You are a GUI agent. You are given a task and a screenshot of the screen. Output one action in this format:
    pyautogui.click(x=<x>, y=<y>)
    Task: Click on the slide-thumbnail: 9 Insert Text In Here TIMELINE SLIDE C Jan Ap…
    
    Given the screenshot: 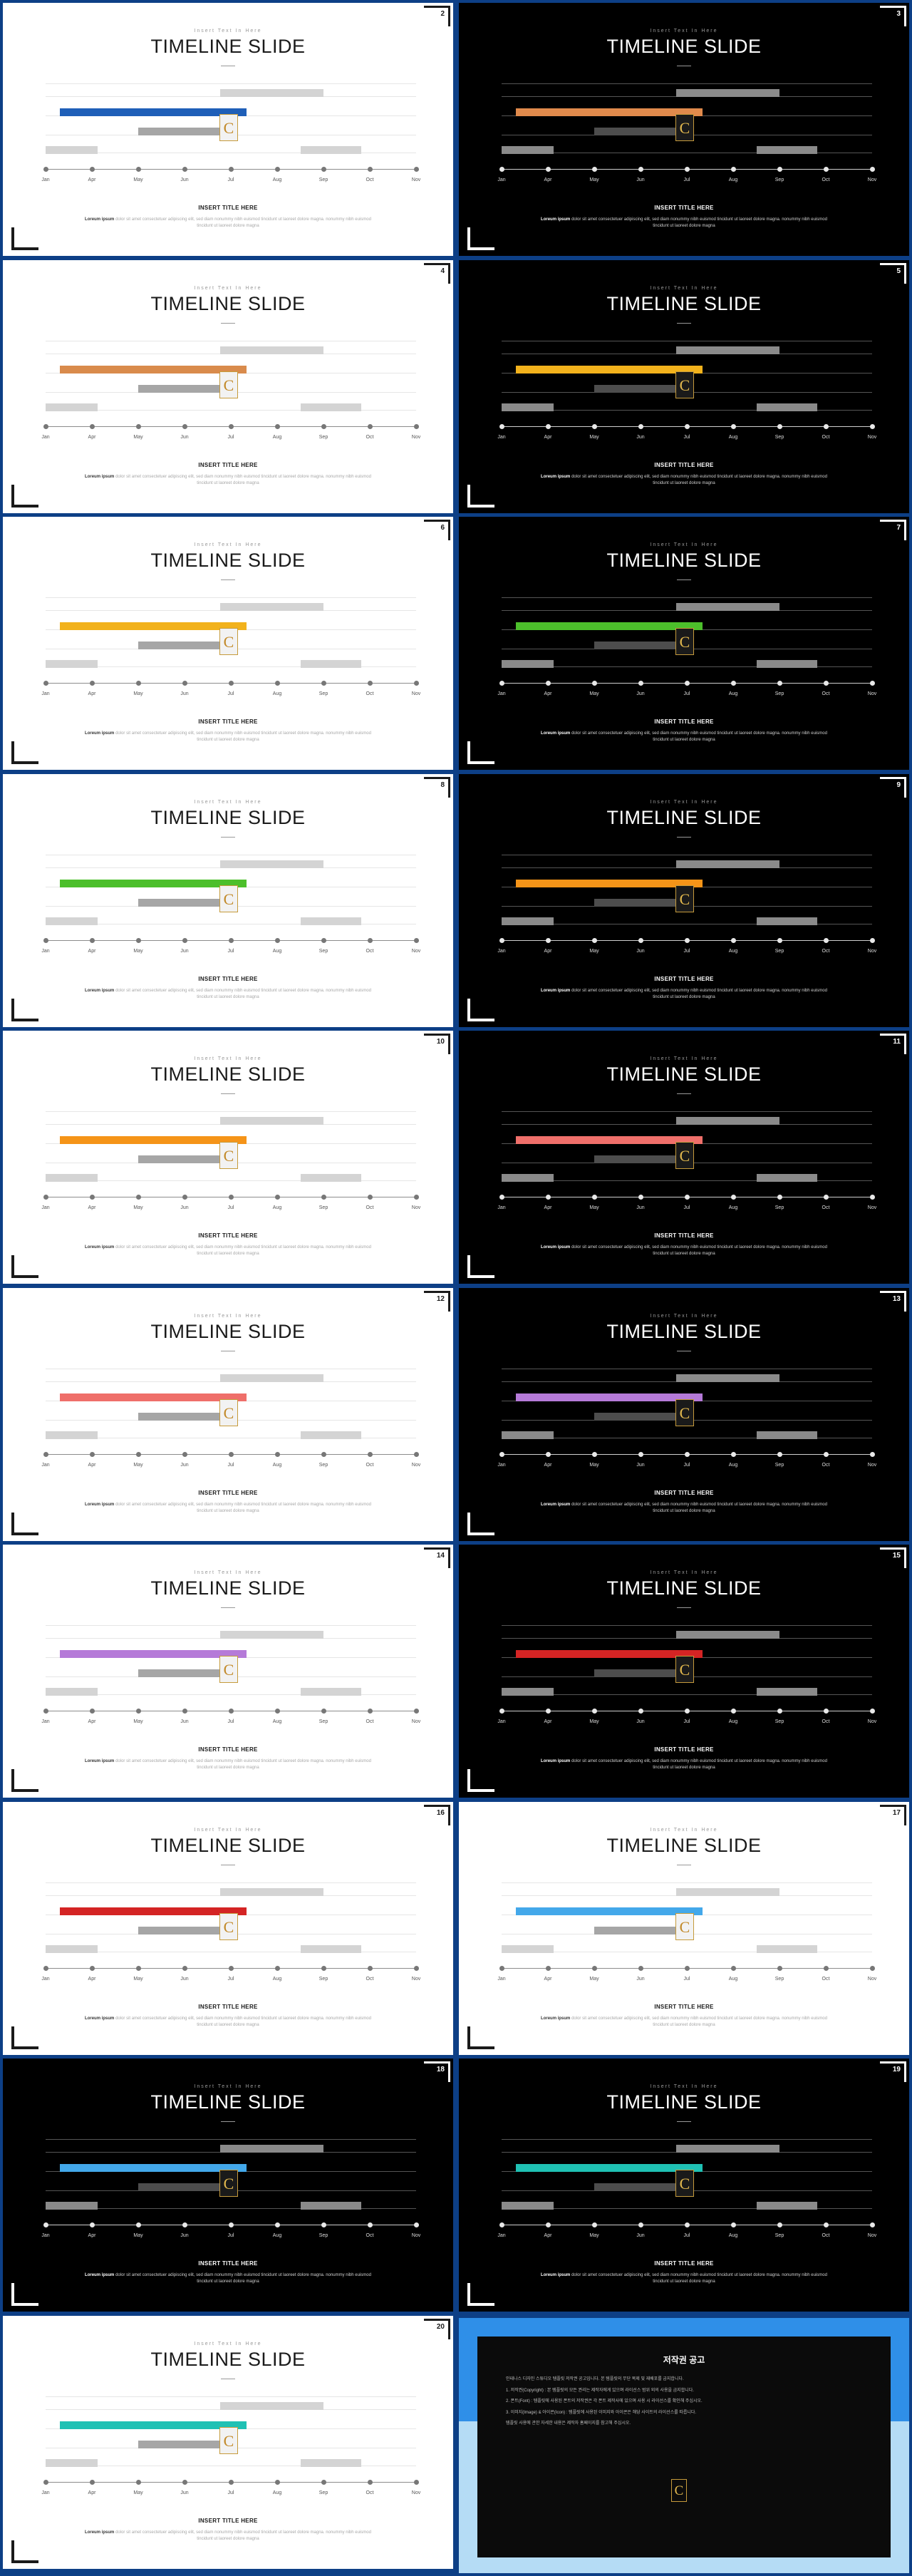 What is the action you would take?
    pyautogui.click(x=684, y=900)
    